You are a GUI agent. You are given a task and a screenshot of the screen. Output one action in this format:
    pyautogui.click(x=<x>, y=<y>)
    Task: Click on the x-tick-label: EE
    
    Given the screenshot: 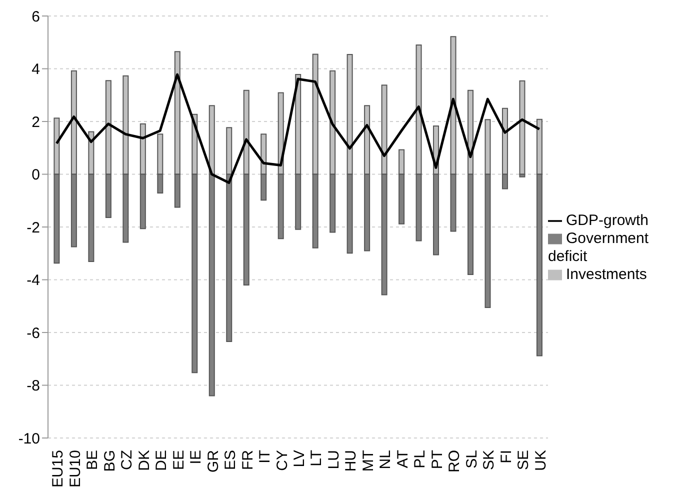 What is the action you would take?
    pyautogui.click(x=179, y=460)
    